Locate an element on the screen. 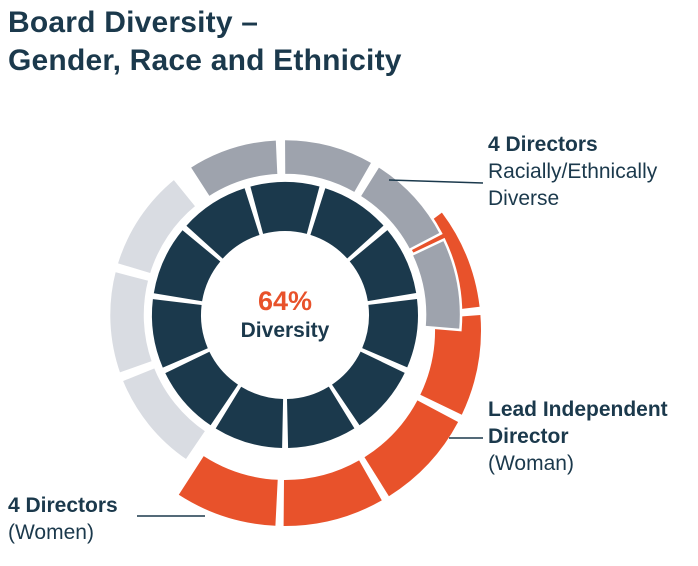  donut-center-label: Diversity is located at coordinates (285, 330).